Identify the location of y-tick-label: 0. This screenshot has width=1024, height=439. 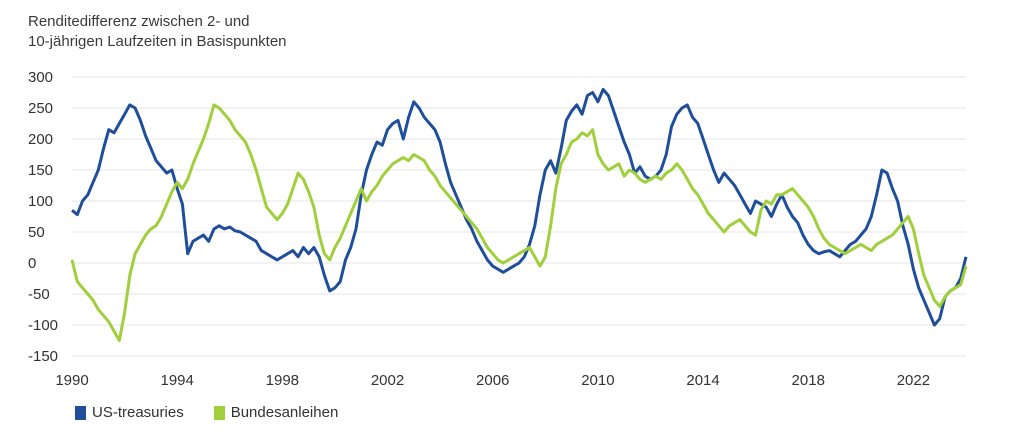
(32, 263).